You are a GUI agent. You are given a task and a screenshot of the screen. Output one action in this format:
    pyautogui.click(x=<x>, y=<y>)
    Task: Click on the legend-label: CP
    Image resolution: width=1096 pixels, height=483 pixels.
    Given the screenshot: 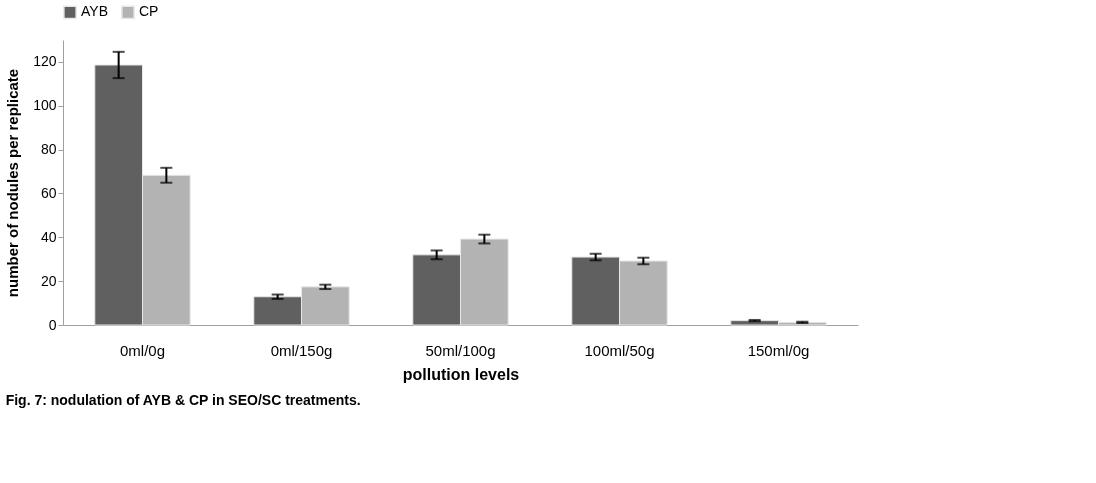 What is the action you would take?
    pyautogui.click(x=149, y=11)
    